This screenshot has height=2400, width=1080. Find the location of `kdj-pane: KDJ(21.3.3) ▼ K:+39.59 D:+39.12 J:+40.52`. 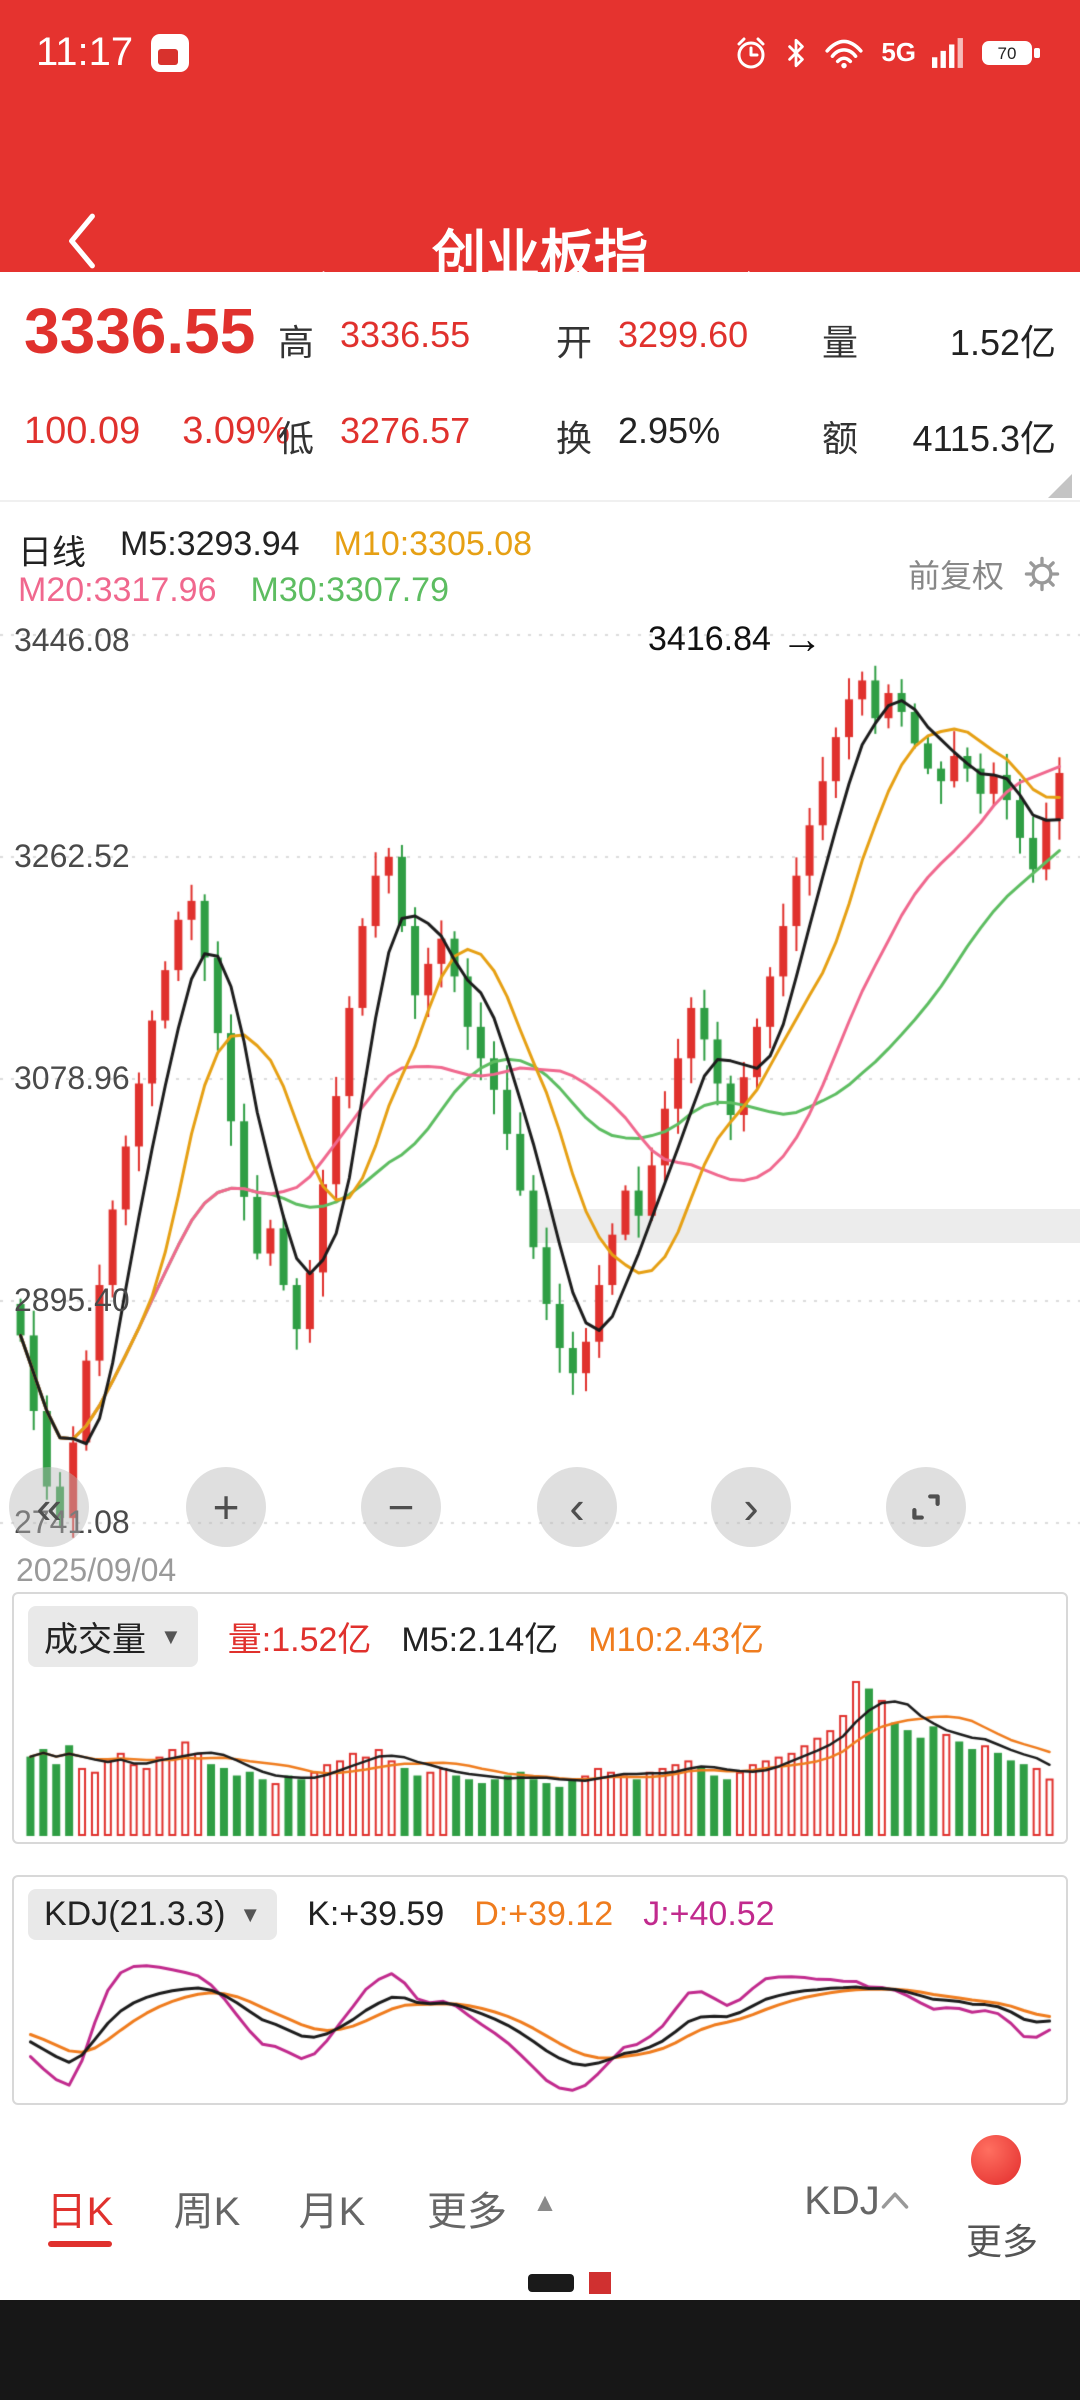

kdj-pane: KDJ(21.3.3) ▼ K:+39.59 D:+39.12 J:+40.52 is located at coordinates (540, 1990).